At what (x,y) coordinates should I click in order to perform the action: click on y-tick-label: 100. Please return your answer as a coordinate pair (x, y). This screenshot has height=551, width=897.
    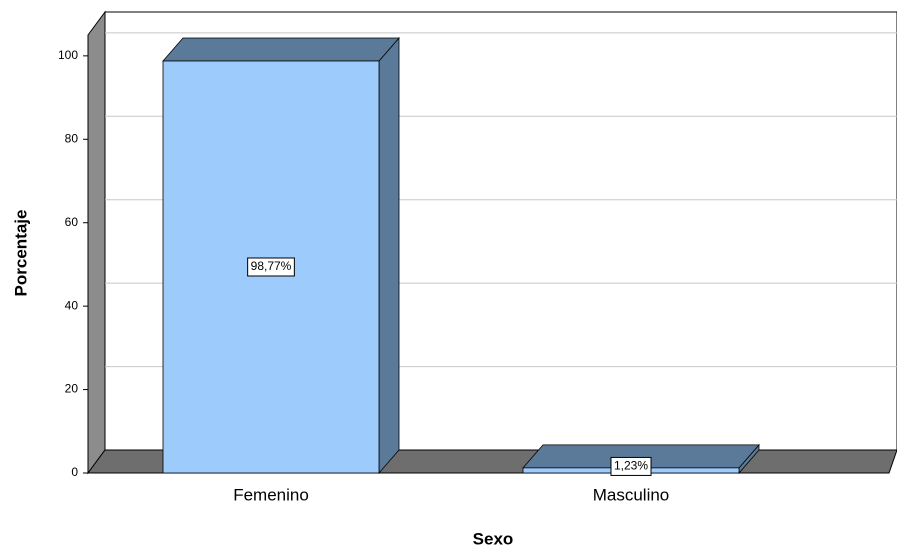
    Looking at the image, I should click on (68, 55).